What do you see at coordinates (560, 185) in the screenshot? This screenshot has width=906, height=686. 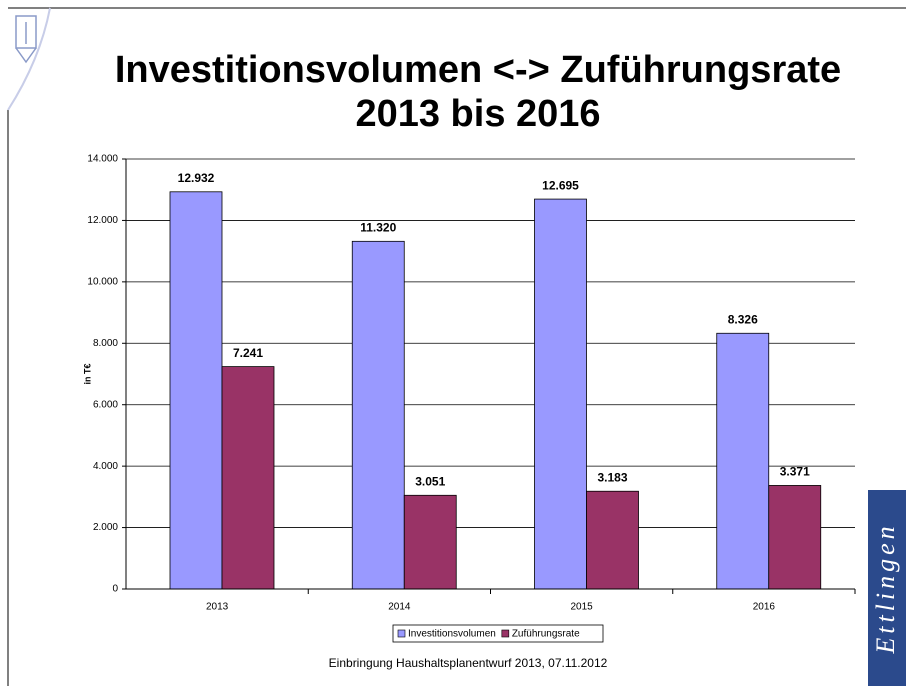 I see `value-label: 12.695` at bounding box center [560, 185].